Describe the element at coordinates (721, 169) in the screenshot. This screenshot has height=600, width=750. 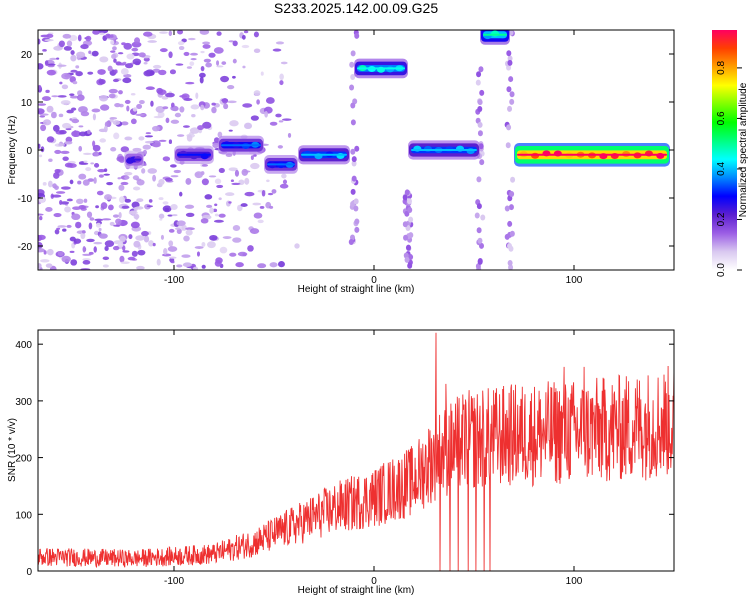
I see `colorbar-tick-label: 0.4` at that location.